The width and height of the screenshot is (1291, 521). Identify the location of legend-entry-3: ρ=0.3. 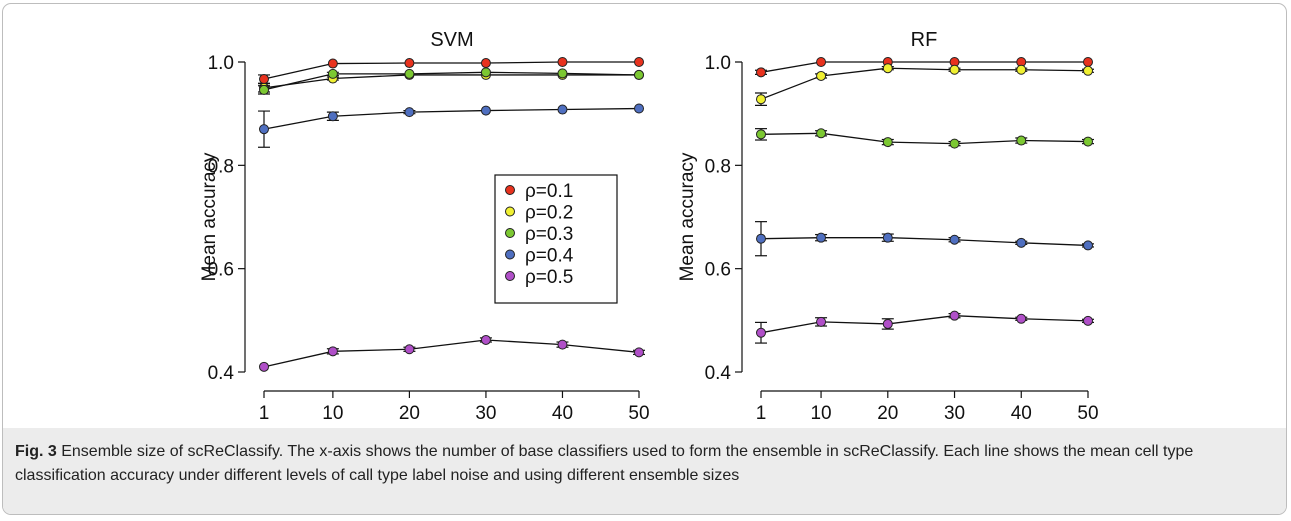
(549, 234).